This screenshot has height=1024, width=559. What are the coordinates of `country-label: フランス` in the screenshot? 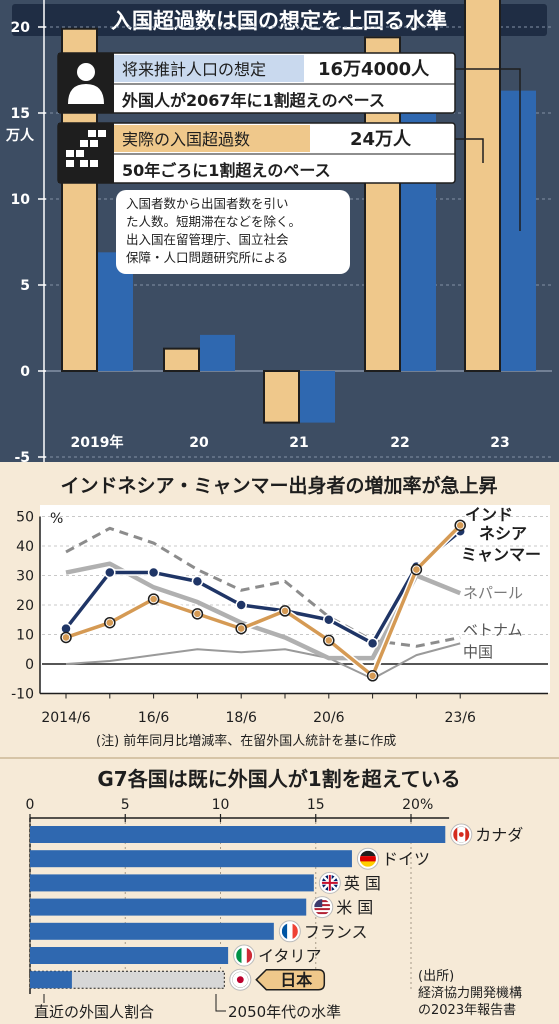 It's located at (336, 931).